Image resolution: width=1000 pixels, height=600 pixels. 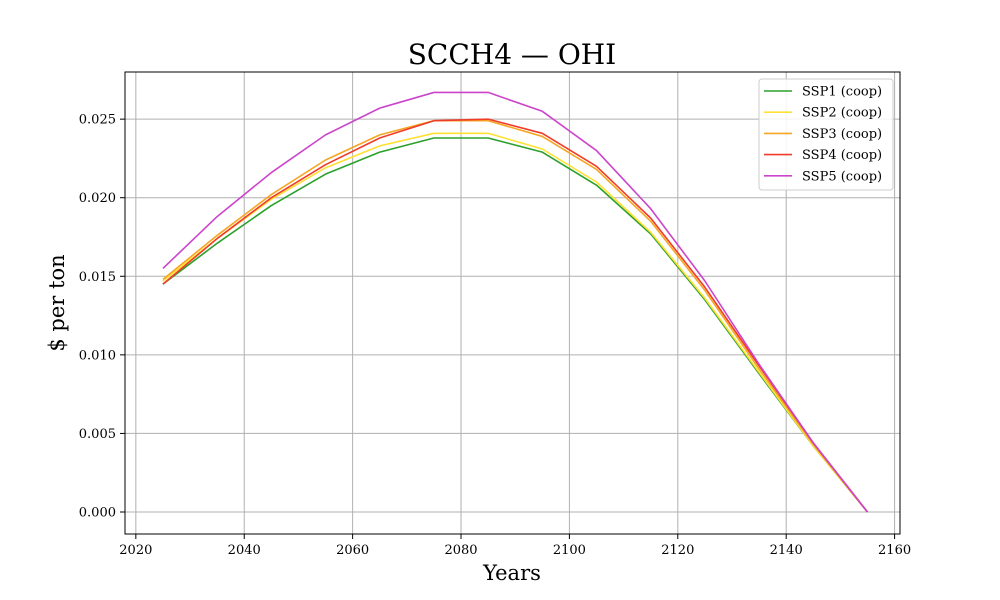 I want to click on x-tick-label: 2080, so click(x=460, y=550).